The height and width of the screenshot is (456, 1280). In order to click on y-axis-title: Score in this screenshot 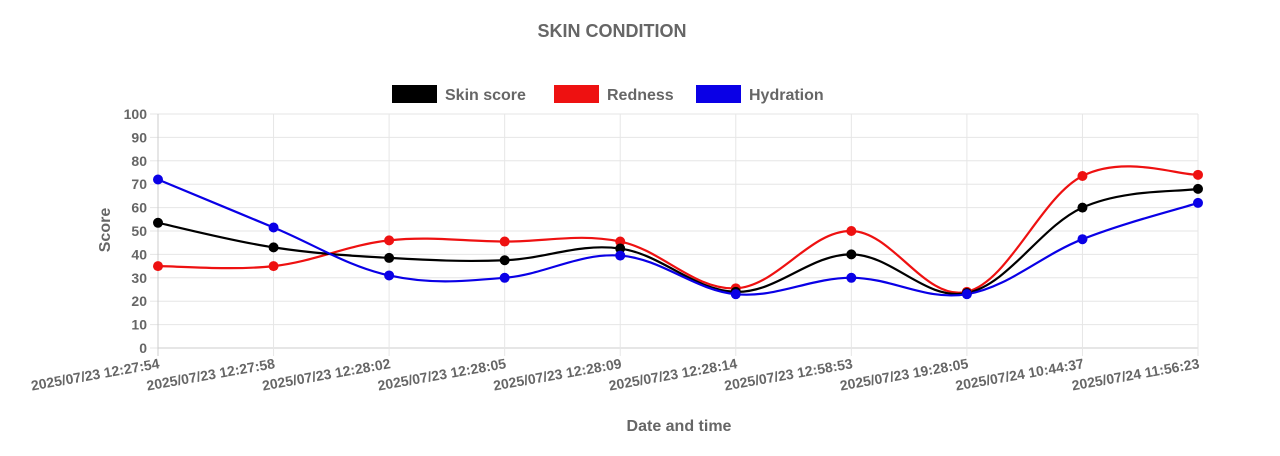, I will do `click(105, 230)`.